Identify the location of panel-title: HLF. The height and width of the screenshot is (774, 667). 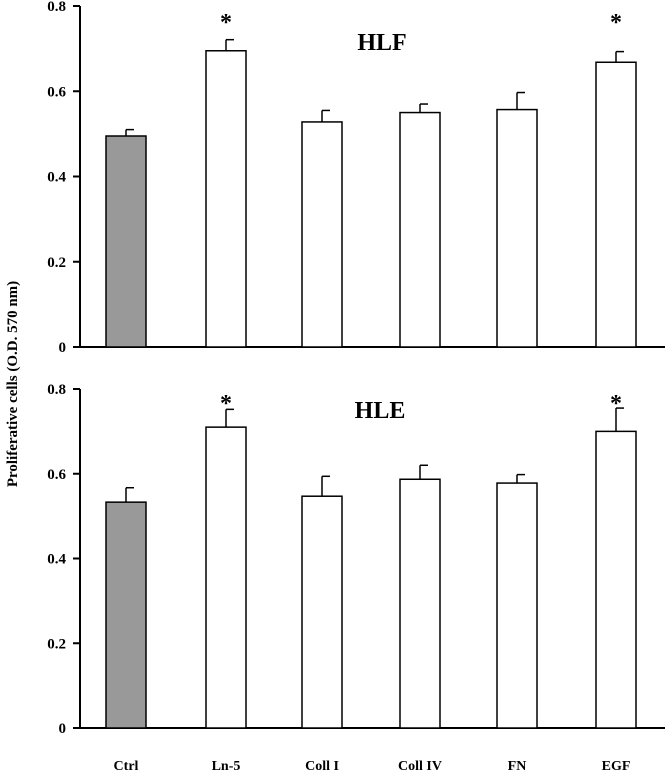
(381, 43).